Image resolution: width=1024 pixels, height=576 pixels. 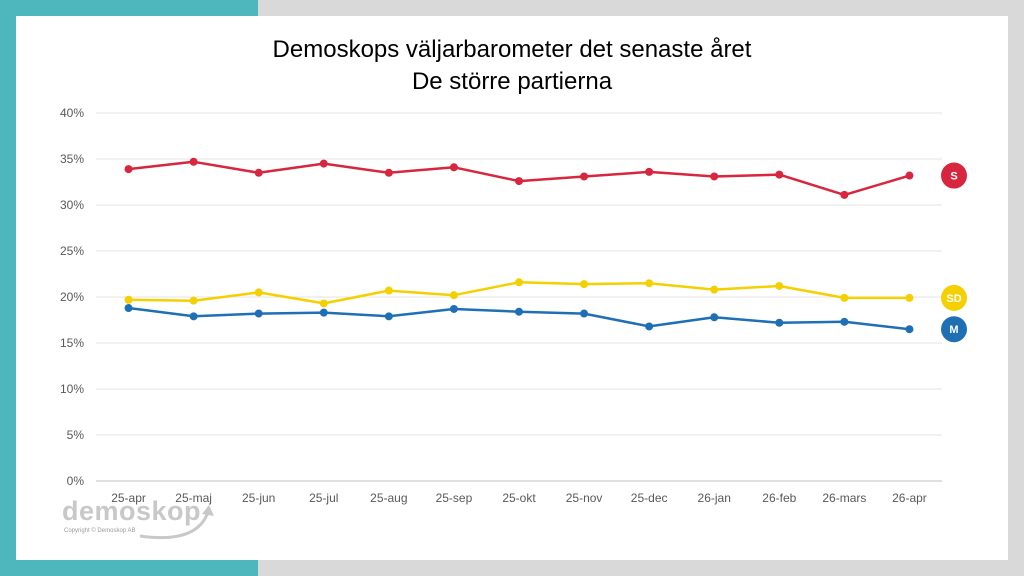 I want to click on x-tick-label: 25-maj, so click(x=193, y=498).